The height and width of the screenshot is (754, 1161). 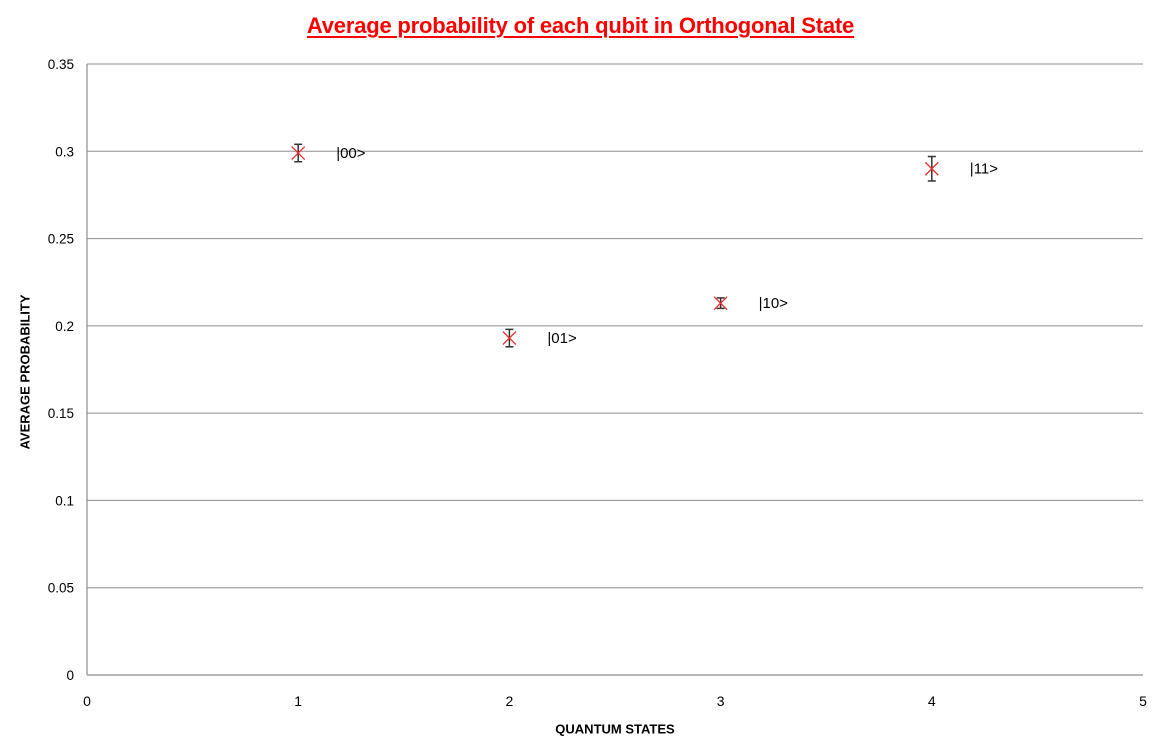 I want to click on y-tick-label: 0.05, so click(x=61, y=588).